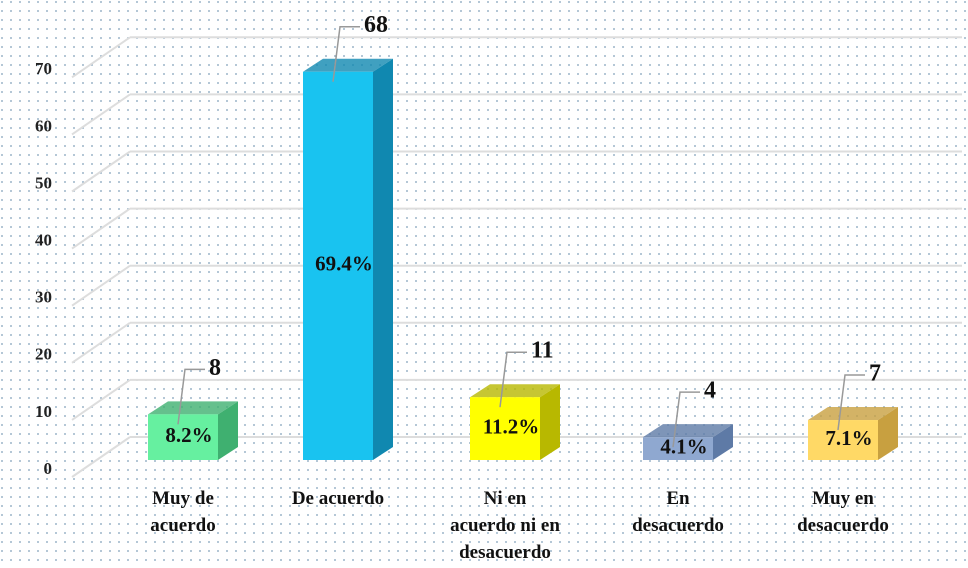 The image size is (968, 568). What do you see at coordinates (43, 182) in the screenshot?
I see `y-tick-label: 50` at bounding box center [43, 182].